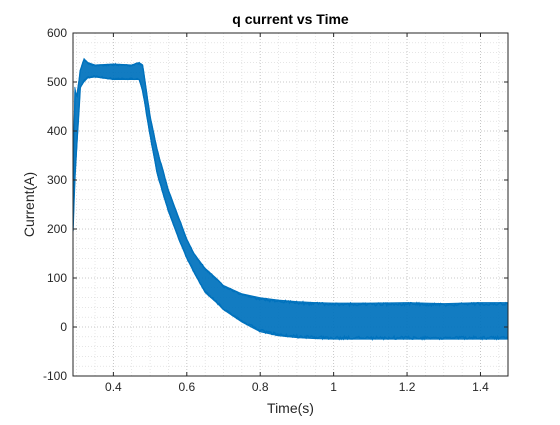  I want to click on x-tick-label: 0.8, so click(260, 387).